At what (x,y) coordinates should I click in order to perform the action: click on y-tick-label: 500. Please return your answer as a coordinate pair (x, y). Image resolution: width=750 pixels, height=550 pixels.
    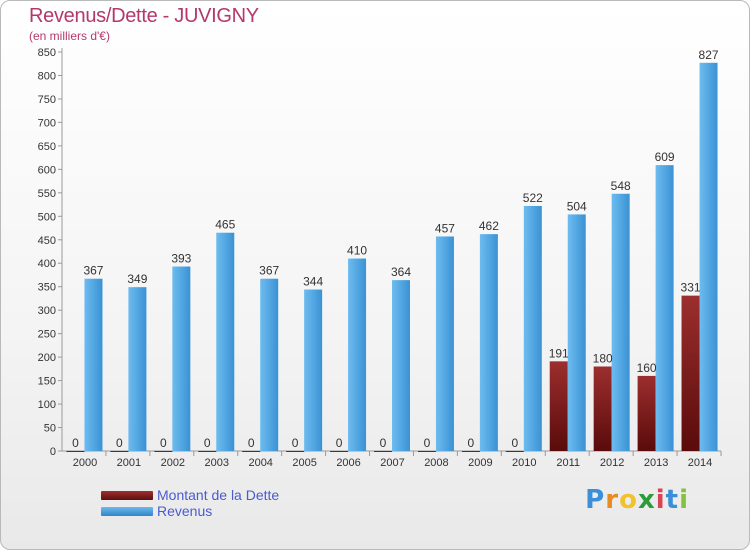
    Looking at the image, I should click on (47, 217).